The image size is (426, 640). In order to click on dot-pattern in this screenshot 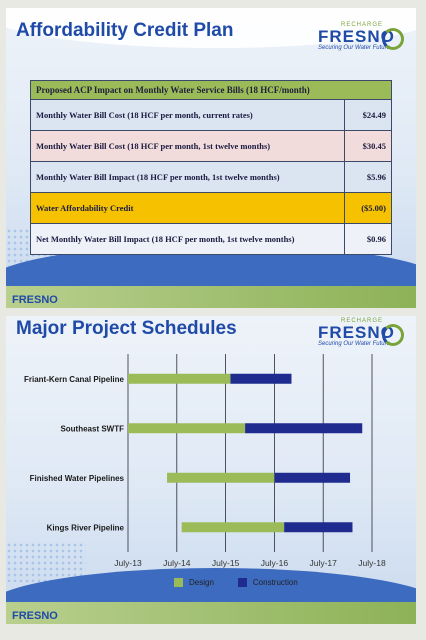, I will do `click(46, 562)`.